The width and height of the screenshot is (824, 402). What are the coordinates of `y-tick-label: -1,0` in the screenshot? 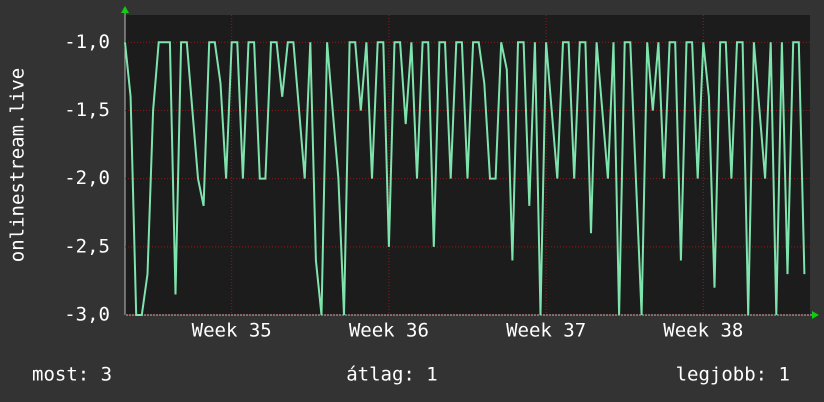 It's located at (87, 42).